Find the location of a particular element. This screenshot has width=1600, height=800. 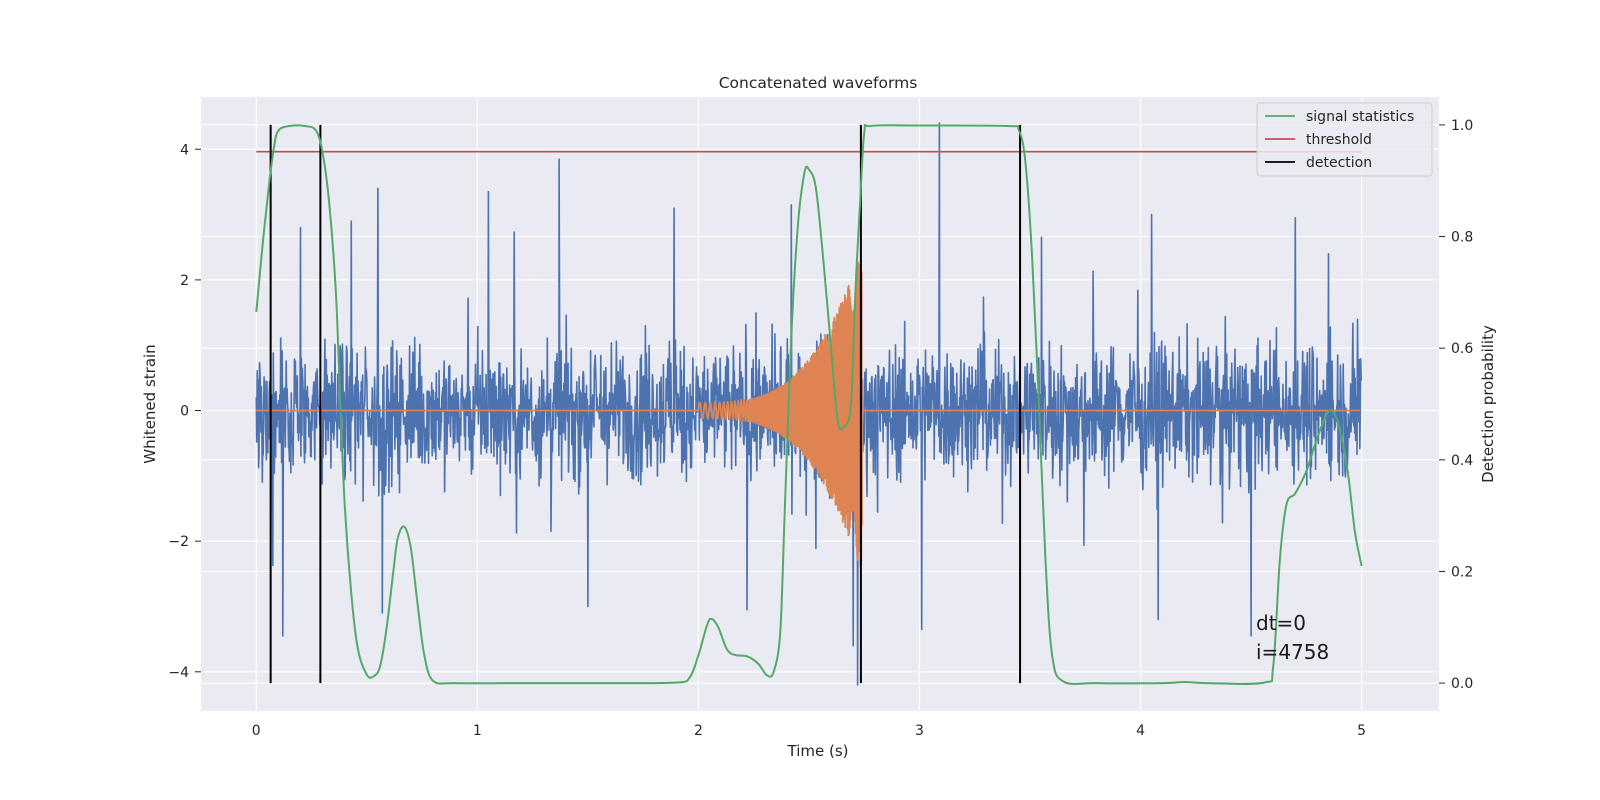

y2-tick-label: 0.8 is located at coordinates (1462, 238).